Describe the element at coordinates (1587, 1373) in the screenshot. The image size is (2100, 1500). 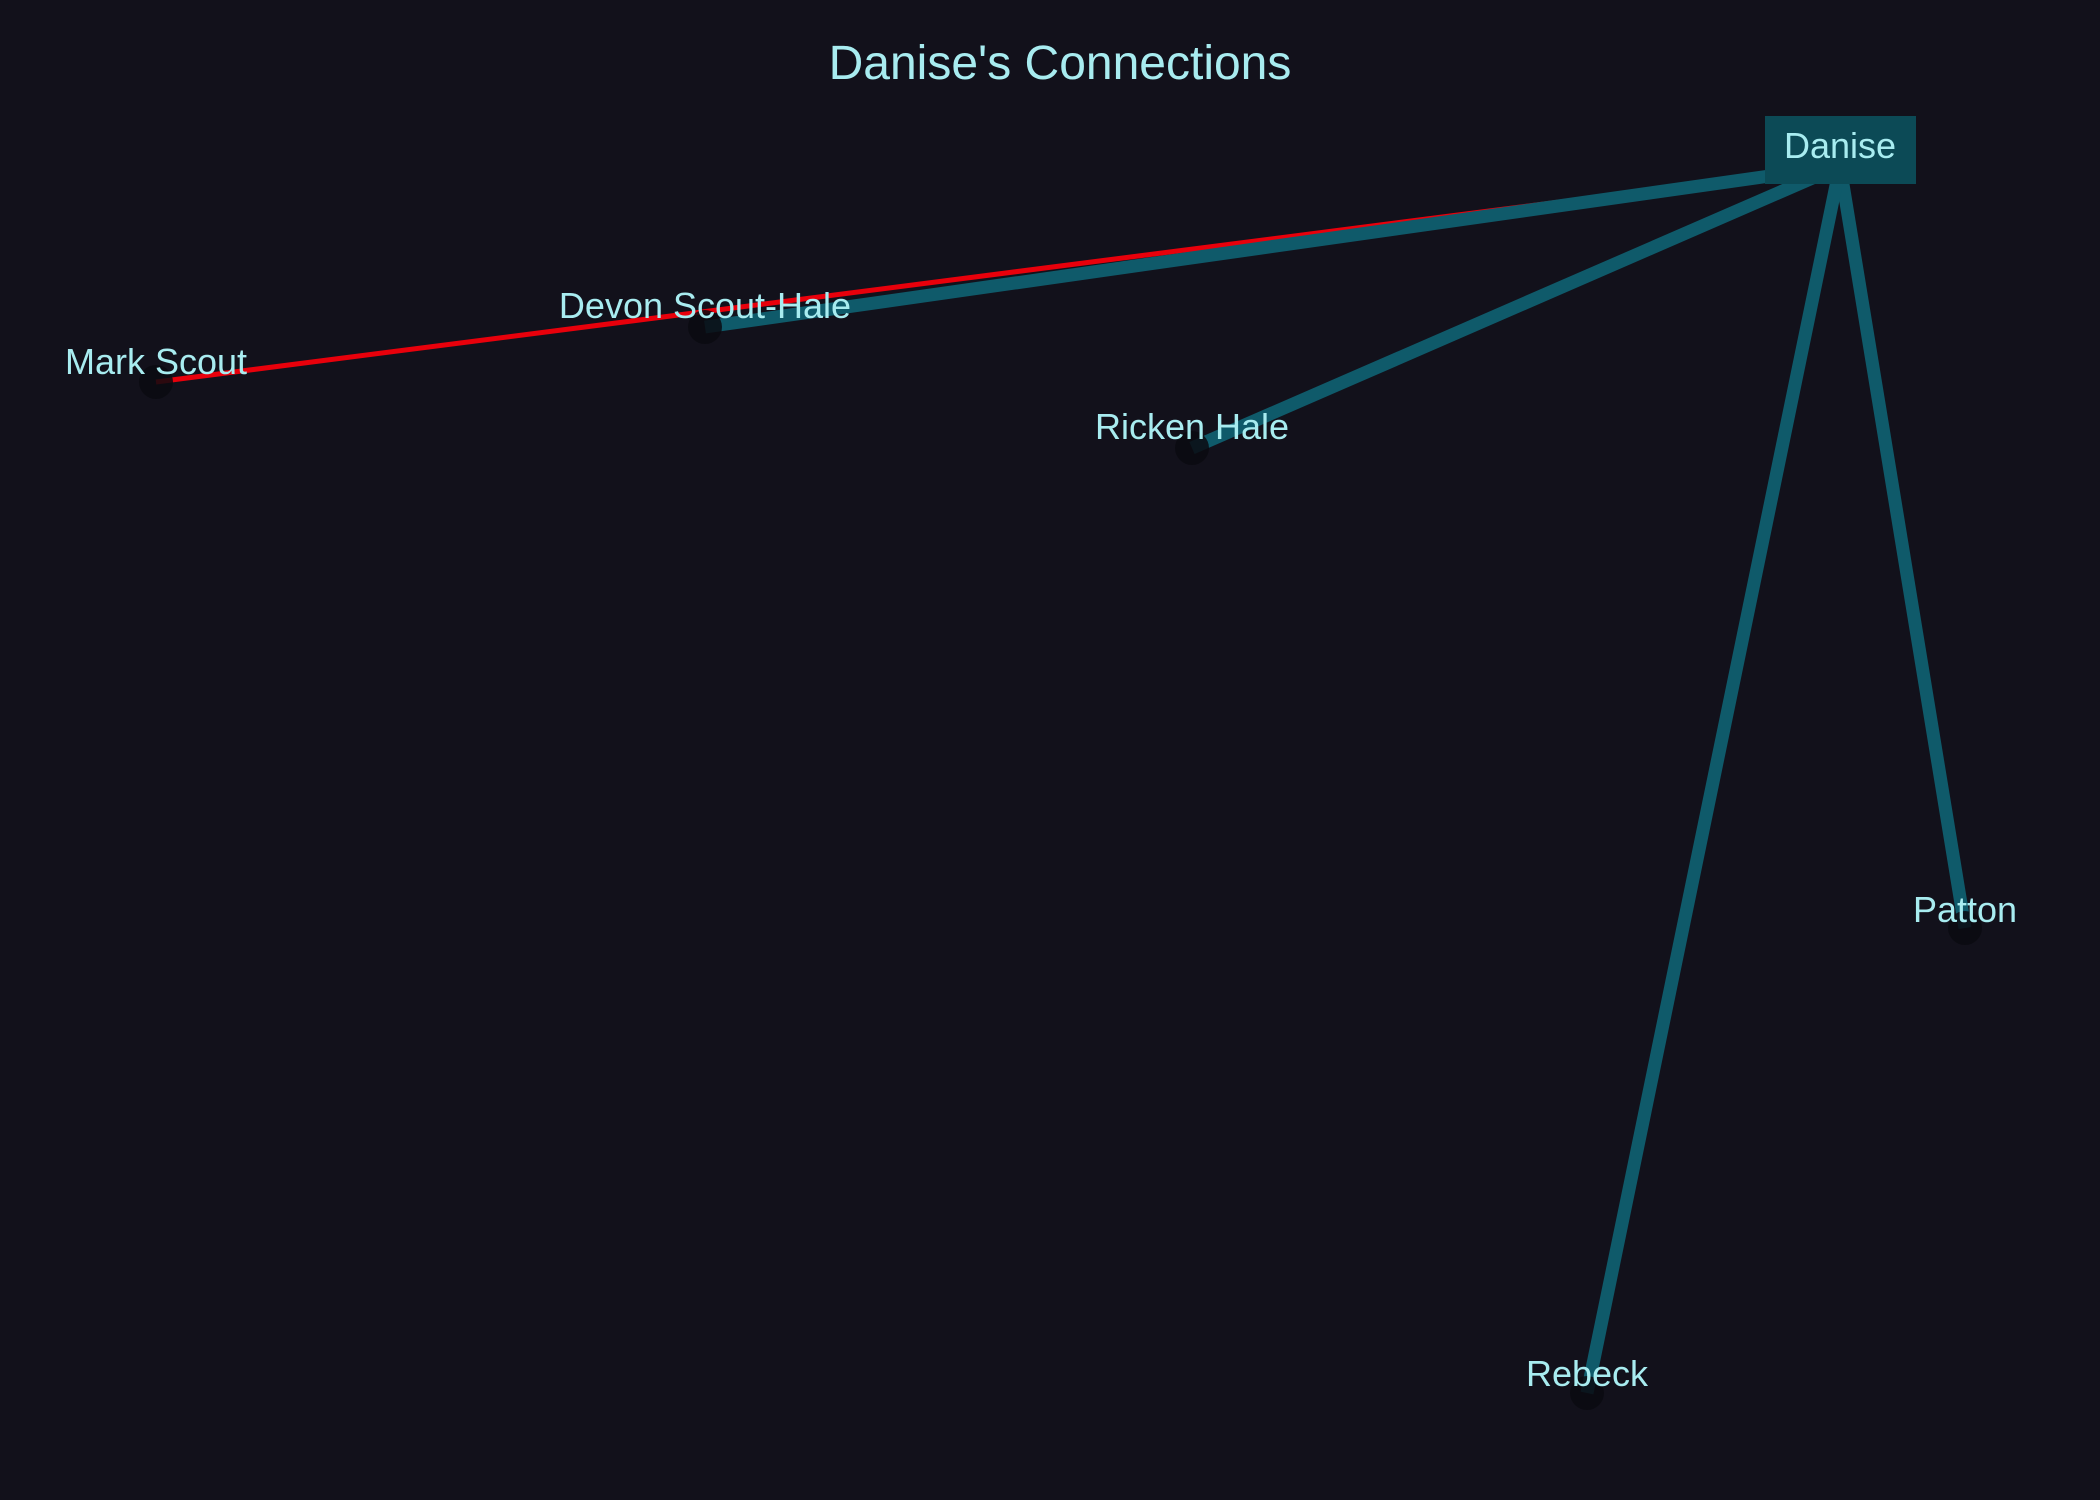
I see `node-label: Rebeck` at that location.